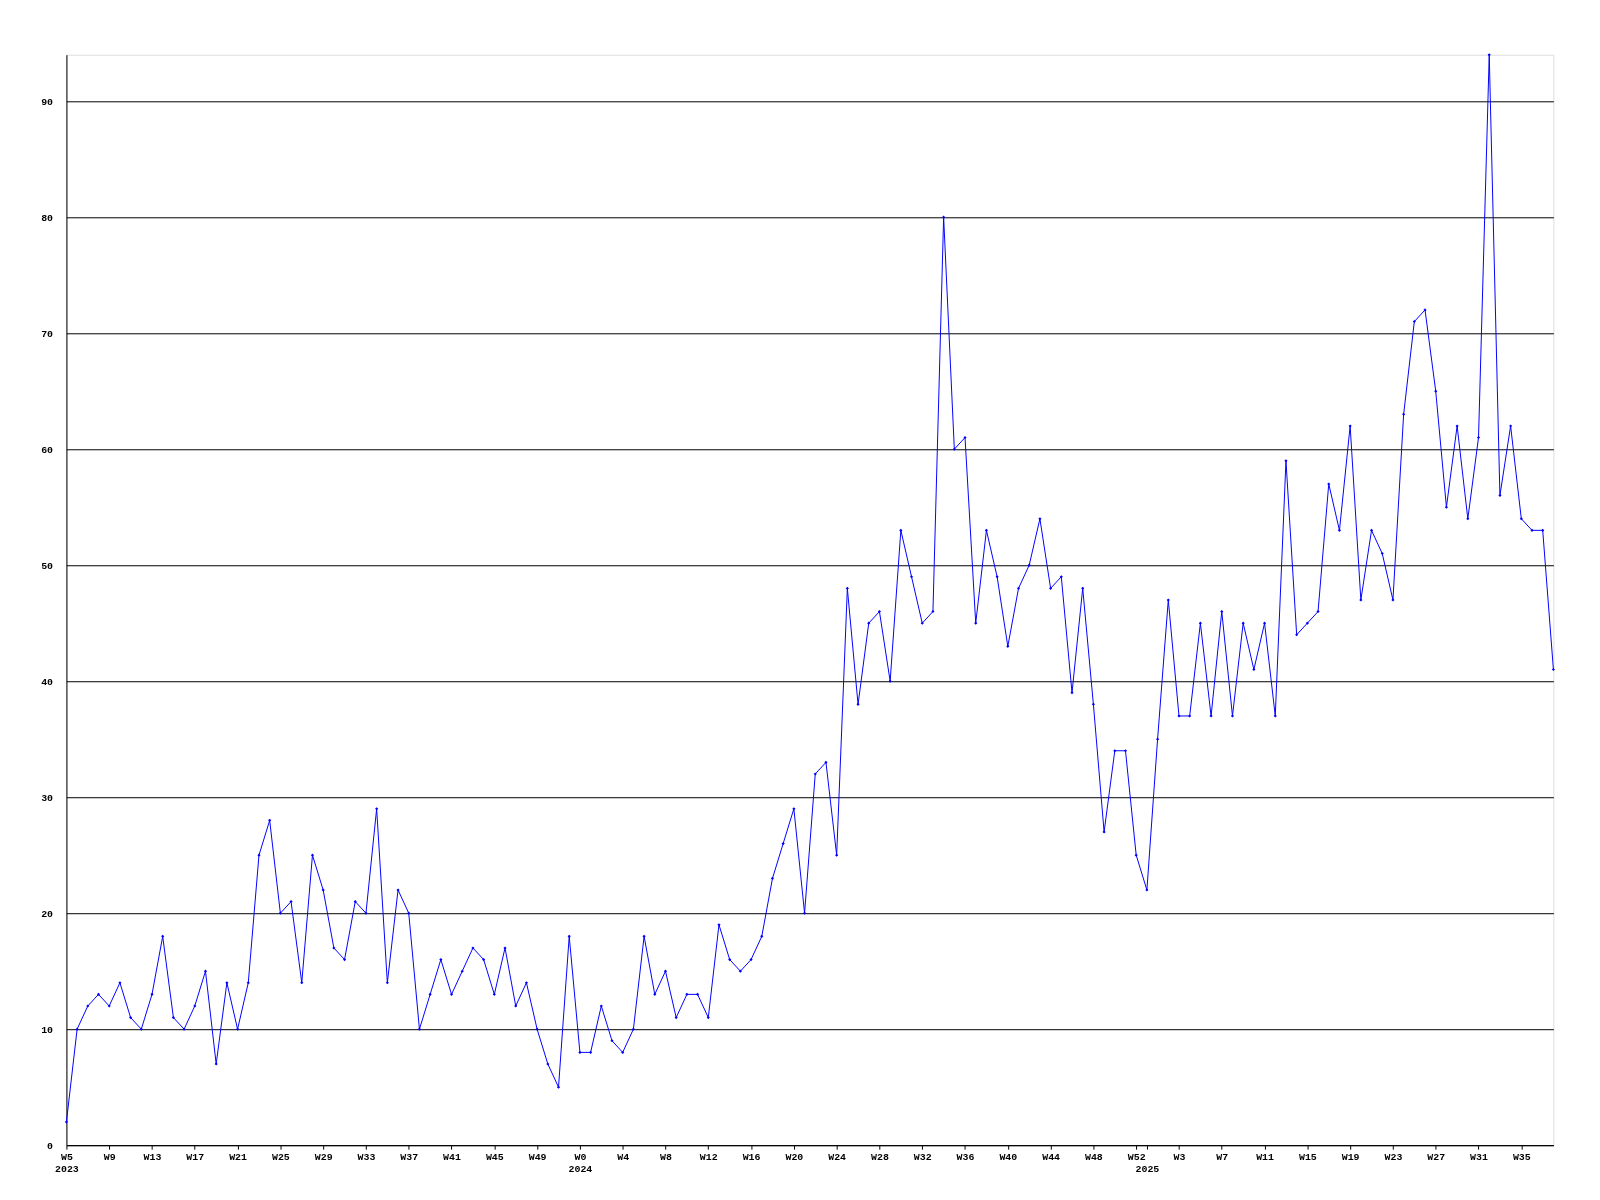 This screenshot has width=1600, height=1200. What do you see at coordinates (1479, 1157) in the screenshot?
I see `x-tick-label: W31` at bounding box center [1479, 1157].